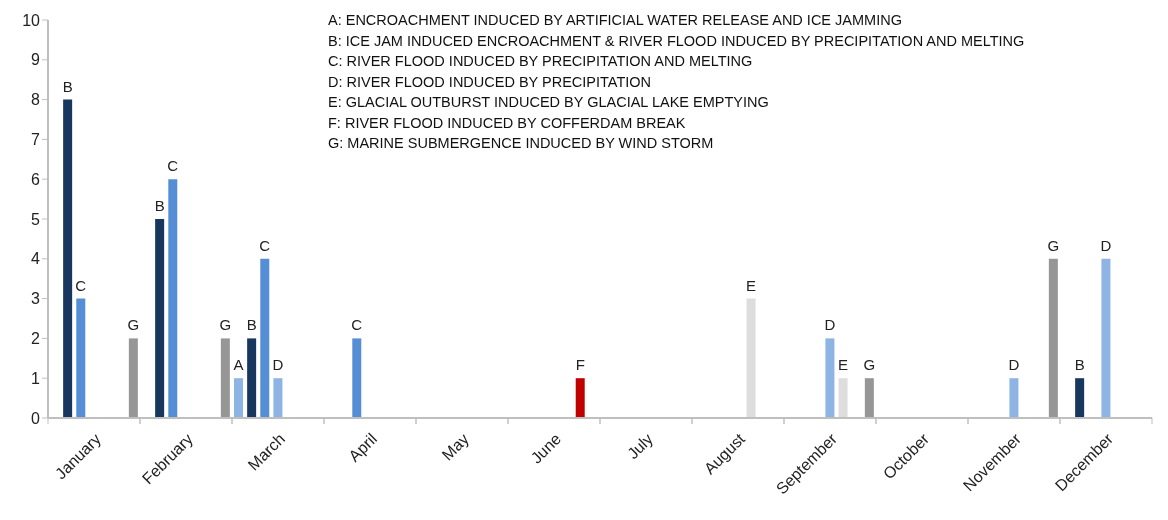  Describe the element at coordinates (238, 365) in the screenshot. I see `series-label: A` at that location.